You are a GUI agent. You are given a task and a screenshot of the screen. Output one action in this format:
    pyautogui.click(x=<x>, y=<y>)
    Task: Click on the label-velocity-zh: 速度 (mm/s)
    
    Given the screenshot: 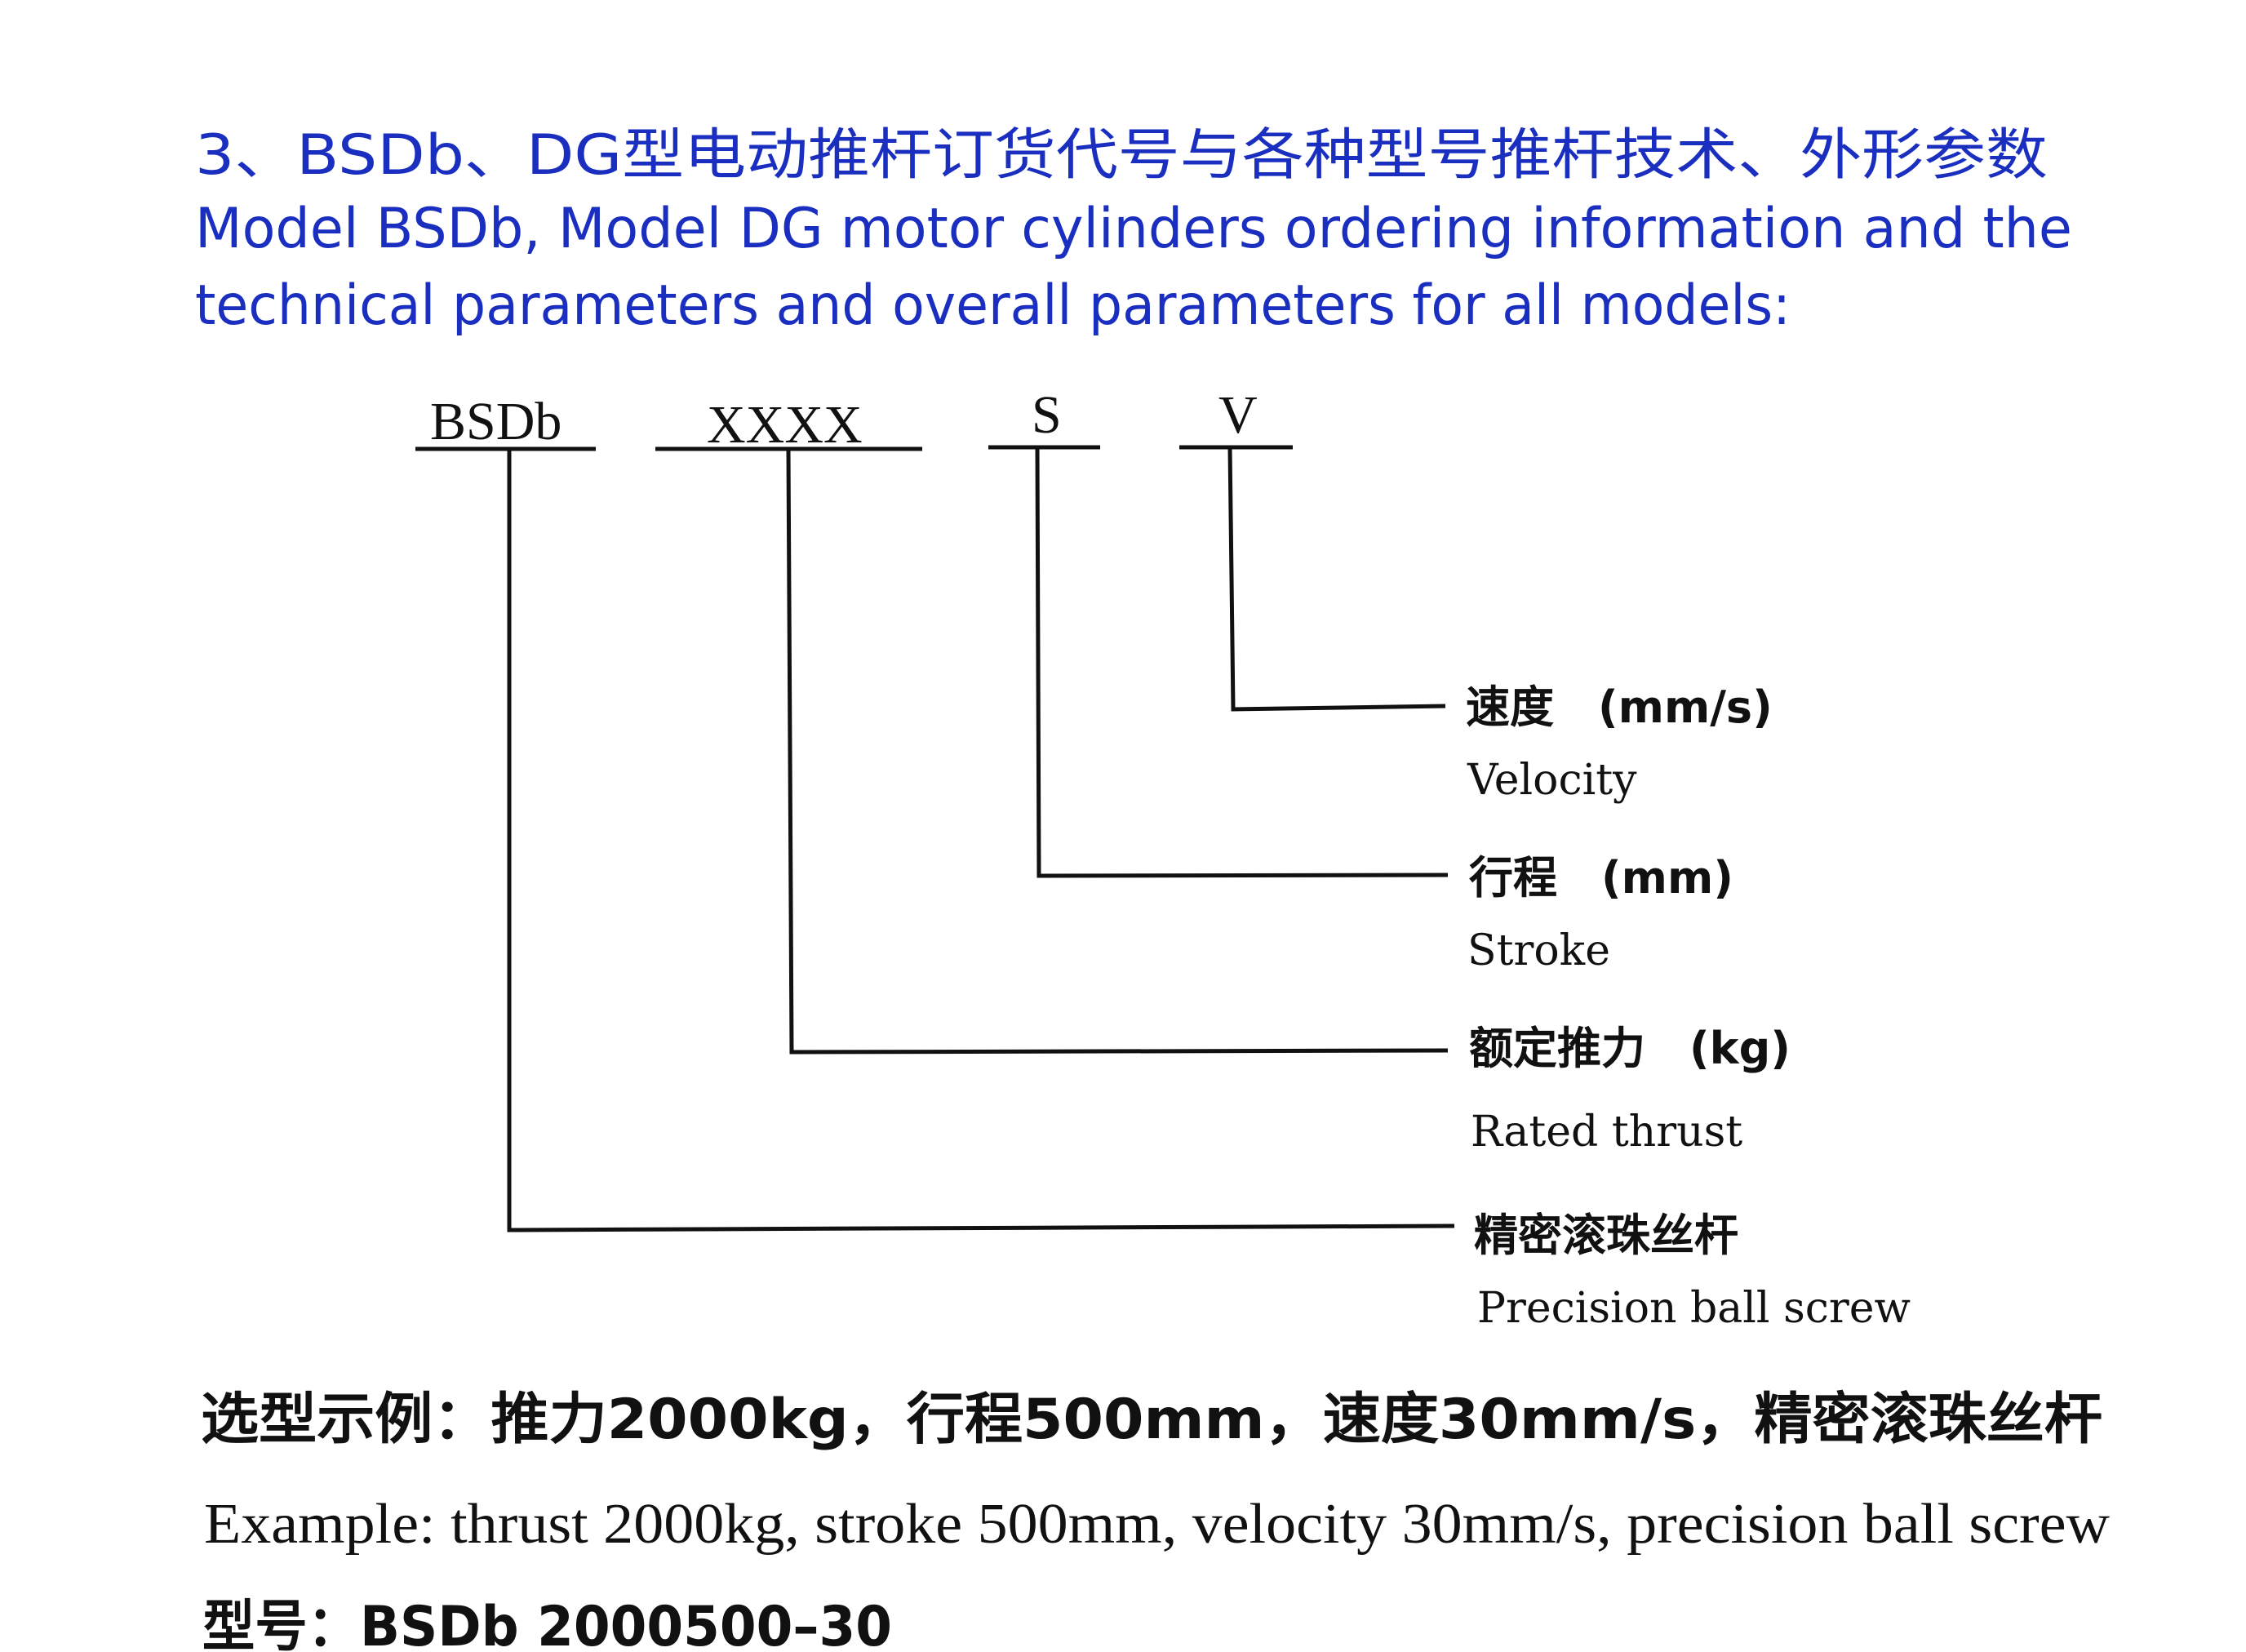 What is the action you would take?
    pyautogui.click(x=1619, y=707)
    